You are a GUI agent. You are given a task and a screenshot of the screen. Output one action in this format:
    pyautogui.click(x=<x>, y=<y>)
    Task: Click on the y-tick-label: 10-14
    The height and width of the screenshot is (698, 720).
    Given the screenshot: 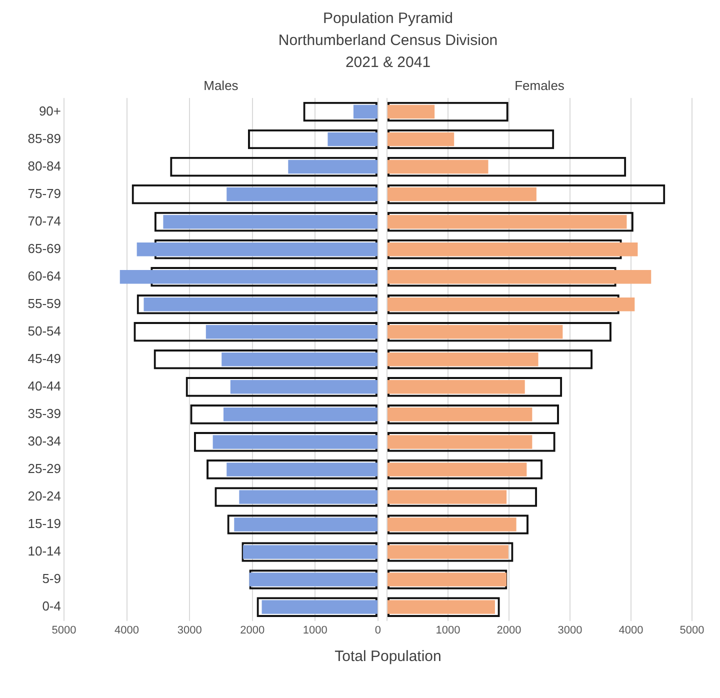 What is the action you would take?
    pyautogui.click(x=44, y=551)
    